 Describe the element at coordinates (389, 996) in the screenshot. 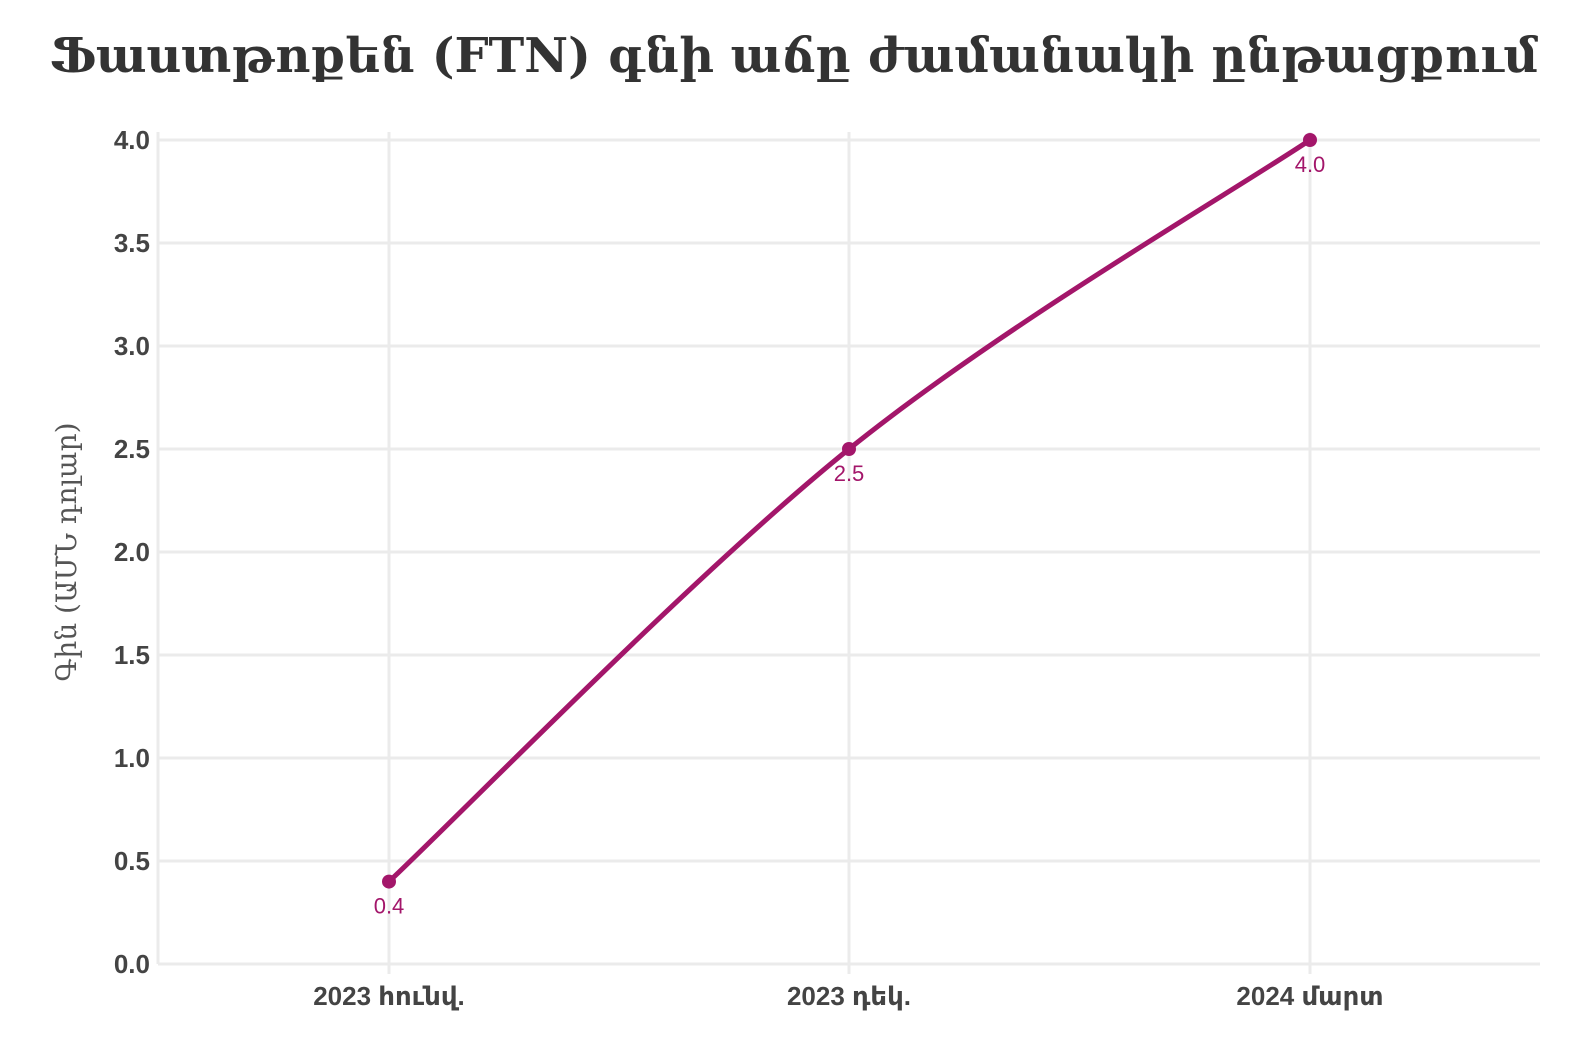

I see `x-tick-label: 2023 հունվ.` at that location.